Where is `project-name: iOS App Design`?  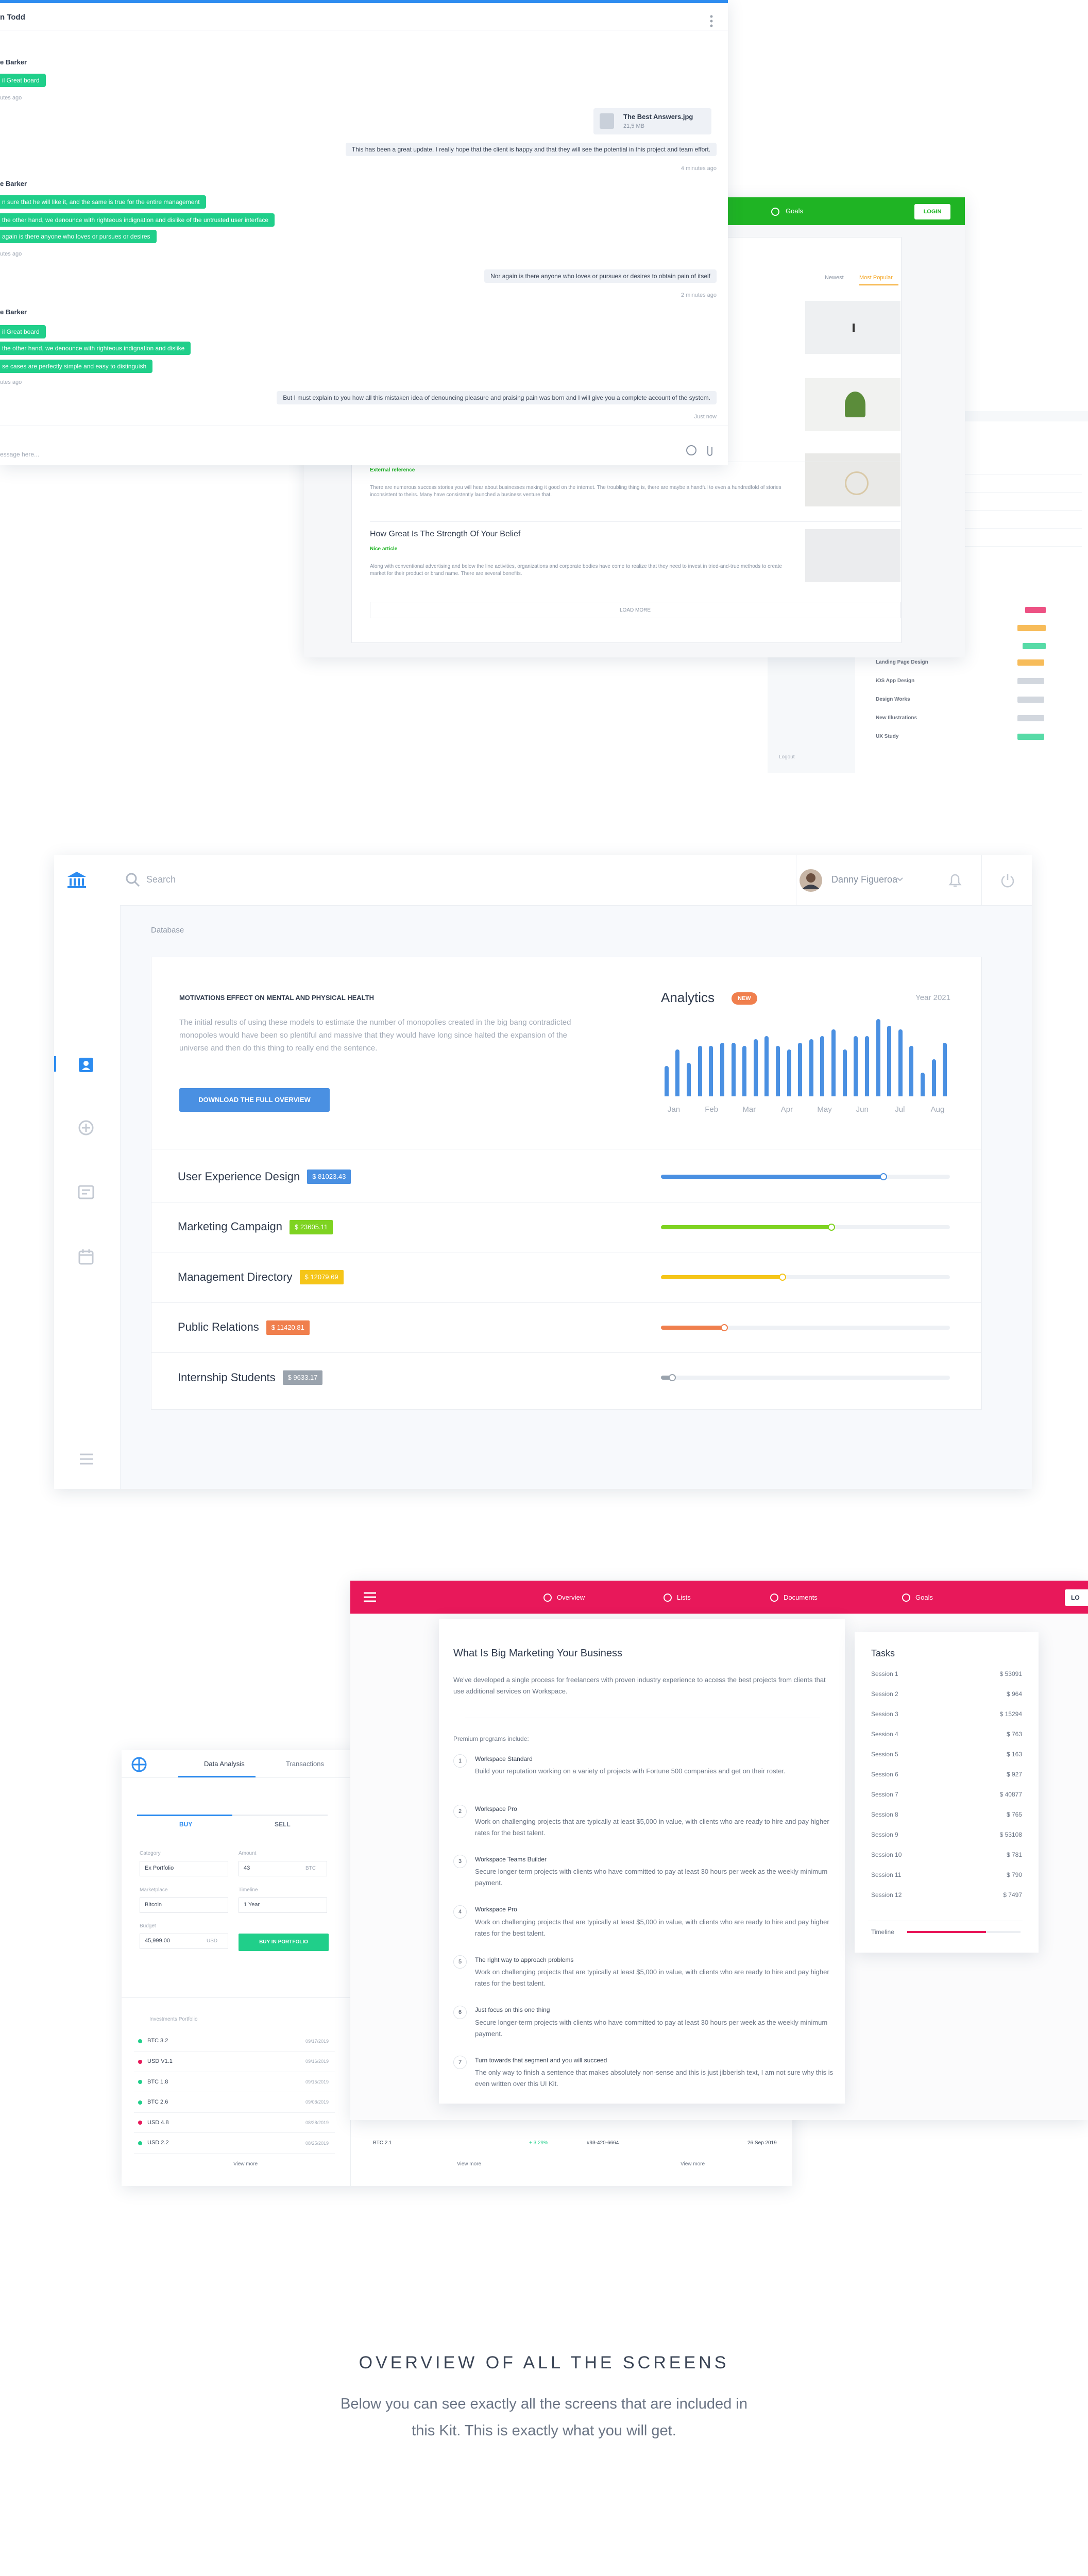 project-name: iOS App Design is located at coordinates (895, 681).